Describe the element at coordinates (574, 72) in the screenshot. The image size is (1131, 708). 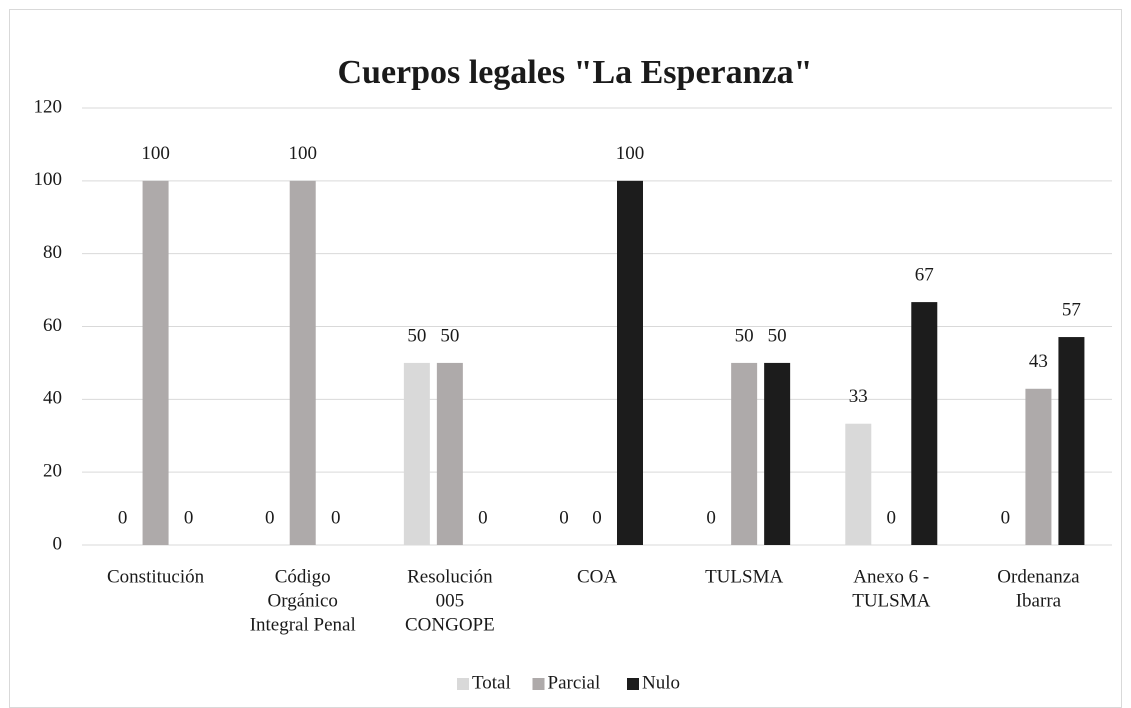
I see `chart-title: Cuerpos legales "La Esperanza"` at that location.